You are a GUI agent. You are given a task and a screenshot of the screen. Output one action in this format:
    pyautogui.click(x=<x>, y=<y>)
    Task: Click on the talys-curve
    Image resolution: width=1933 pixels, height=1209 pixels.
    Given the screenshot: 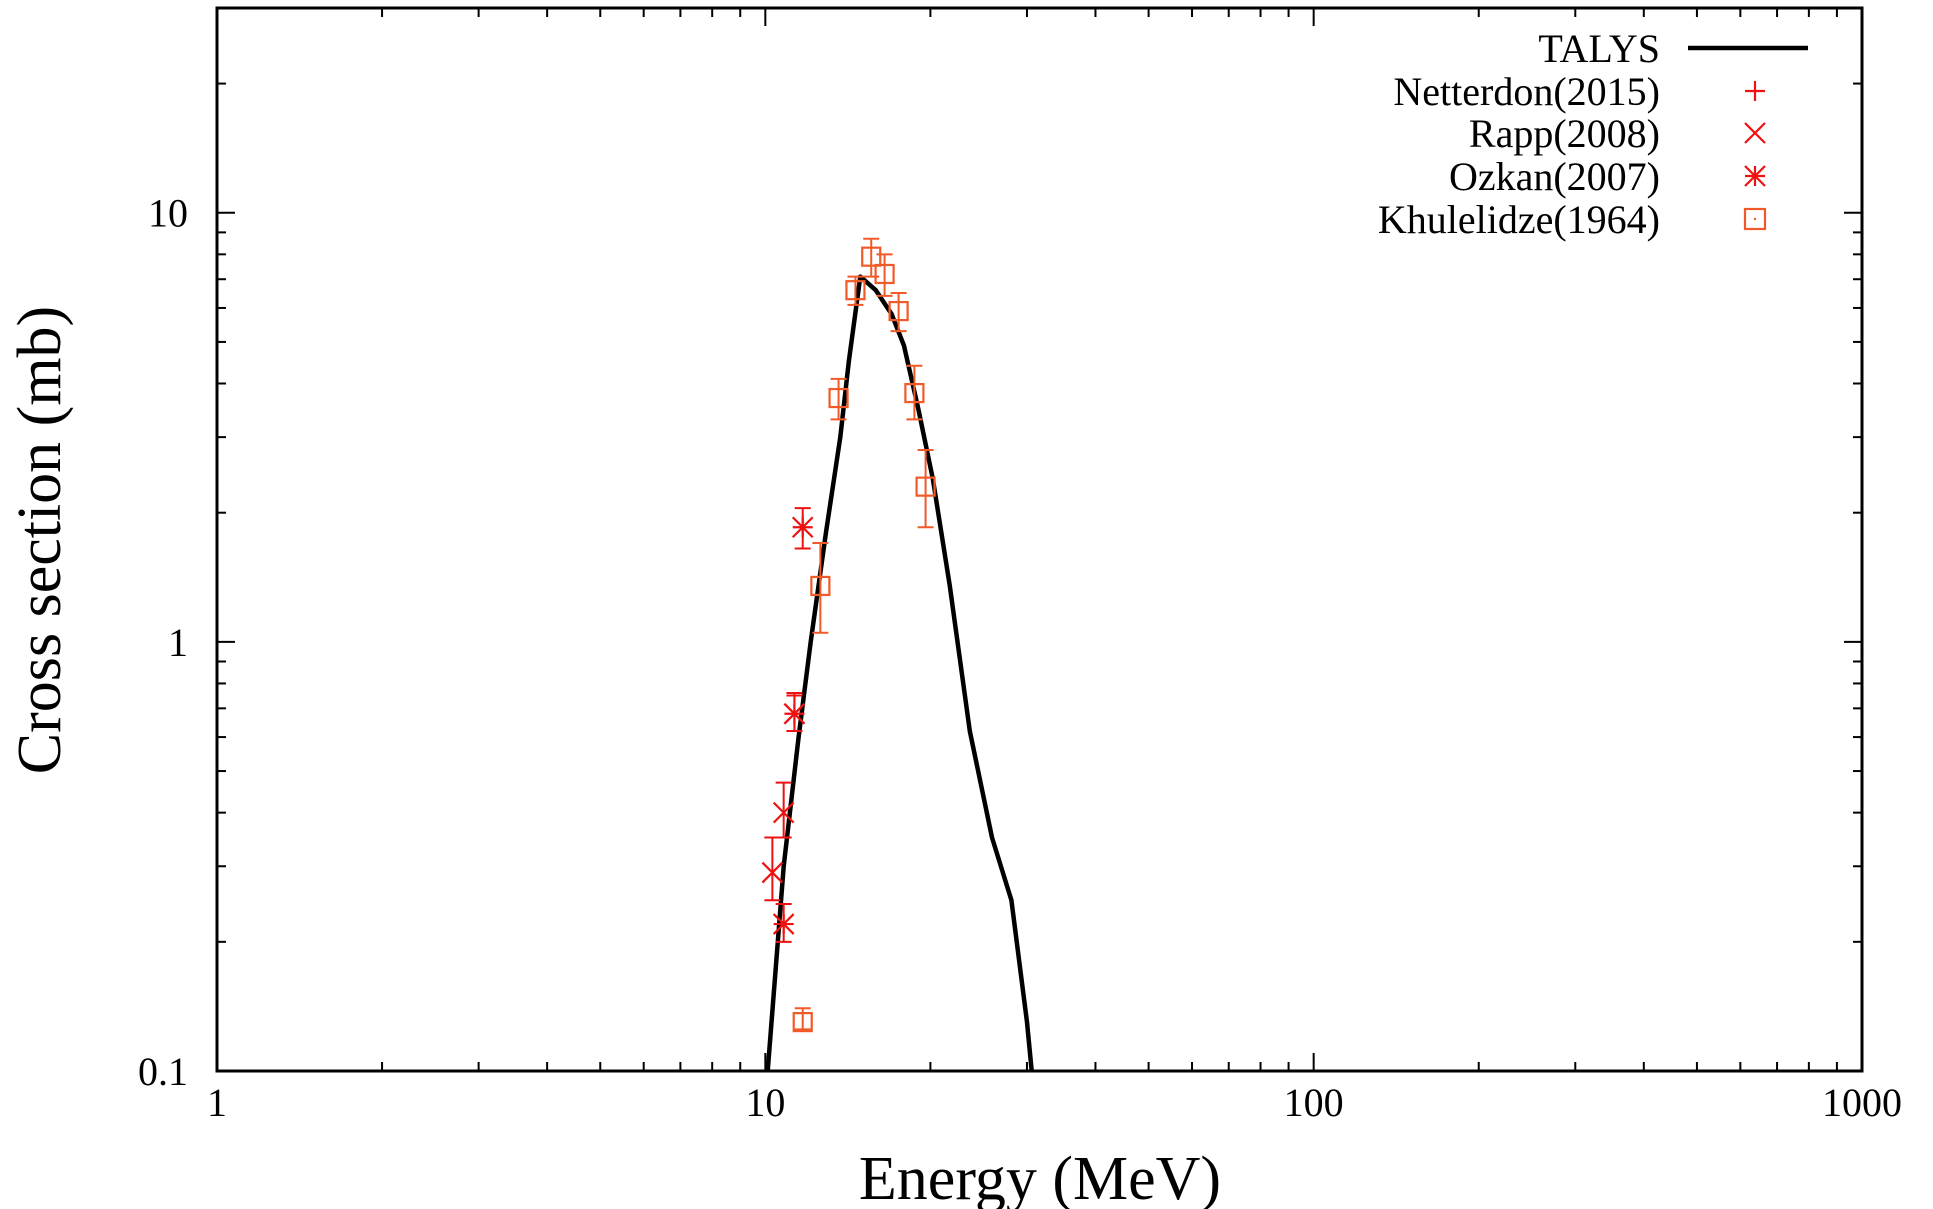 What is the action you would take?
    pyautogui.click(x=899, y=672)
    